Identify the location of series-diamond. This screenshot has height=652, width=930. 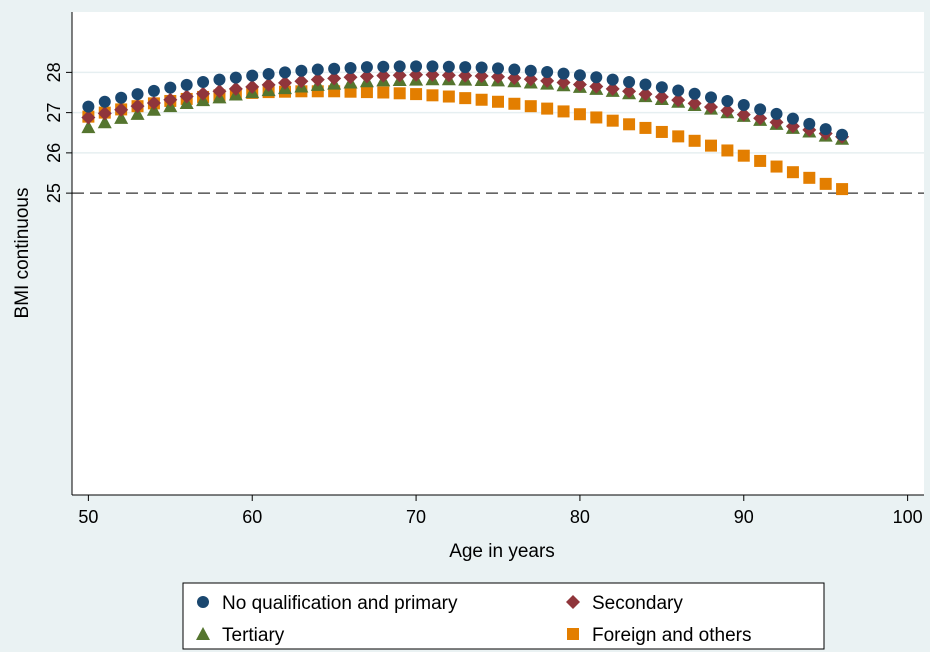
(465, 105).